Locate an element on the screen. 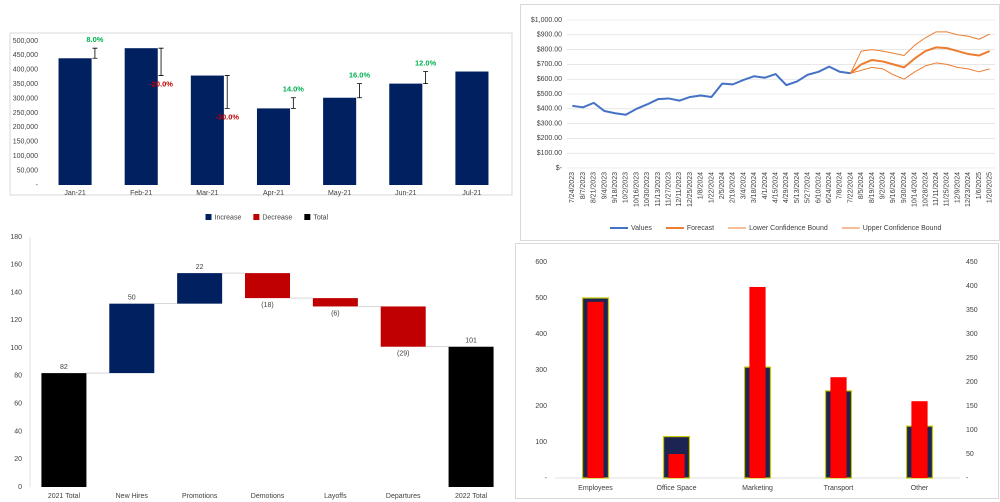  y-tick-label: 160 is located at coordinates (16, 265).